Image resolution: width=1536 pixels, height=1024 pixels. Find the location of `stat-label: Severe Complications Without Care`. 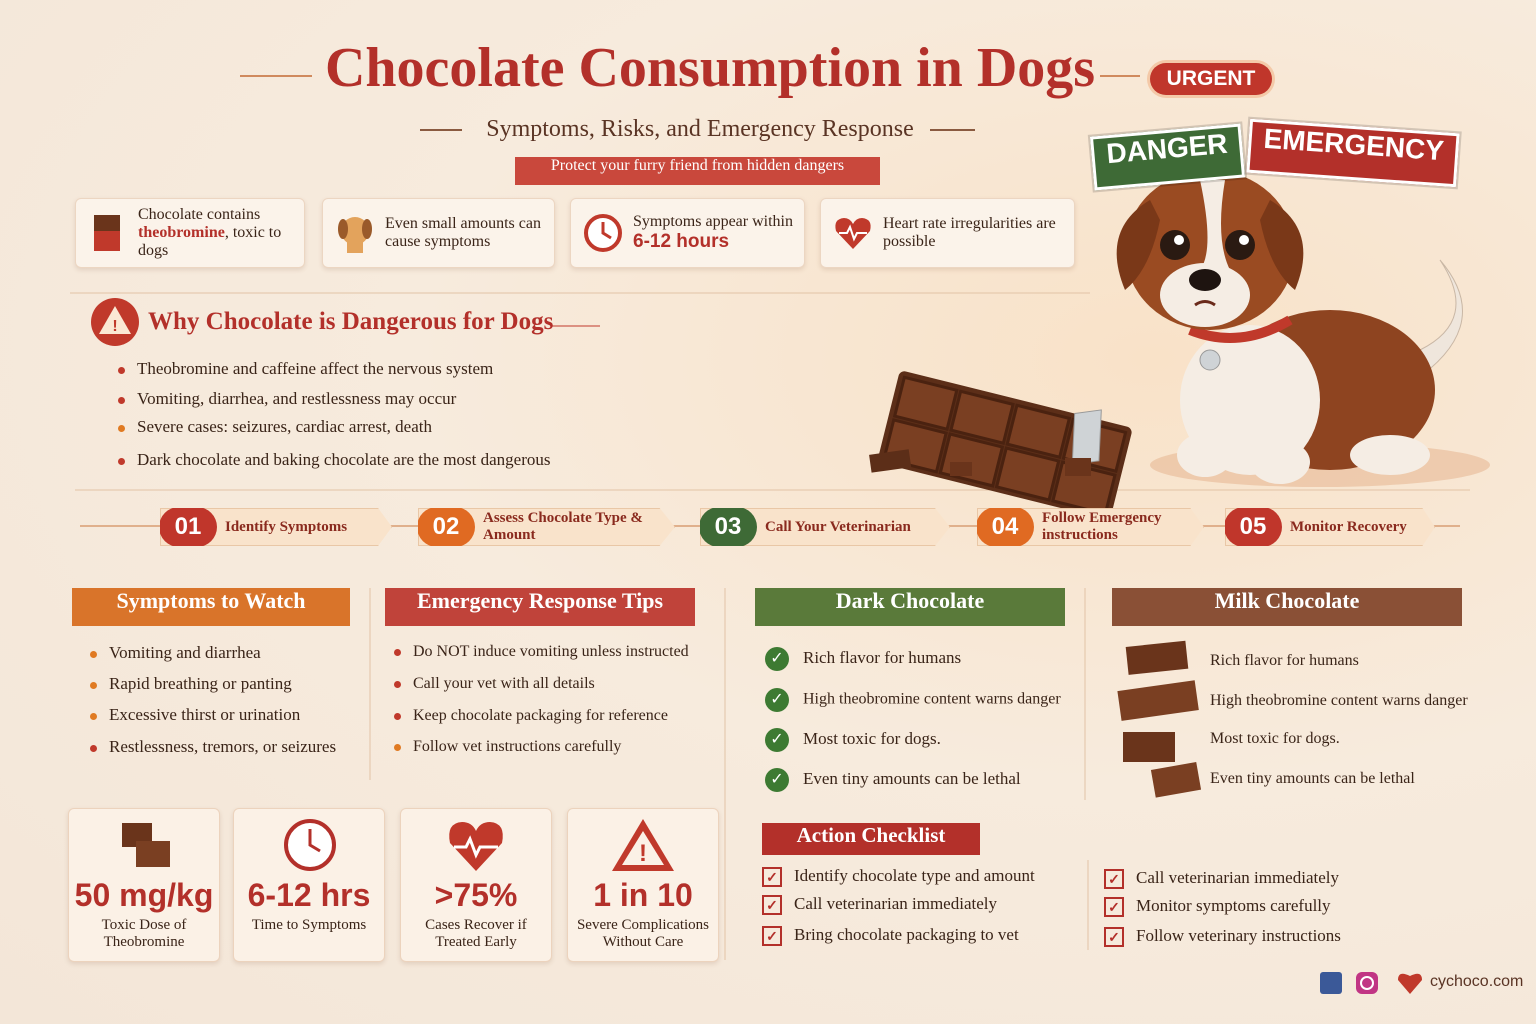

stat-label: Severe Complications Without Care is located at coordinates (643, 933).